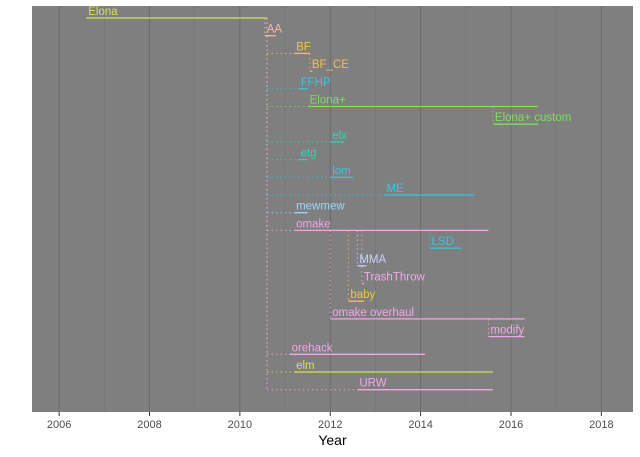 This screenshot has height=457, width=640. Describe the element at coordinates (303, 47) in the screenshot. I see `label-bf: BF` at that location.